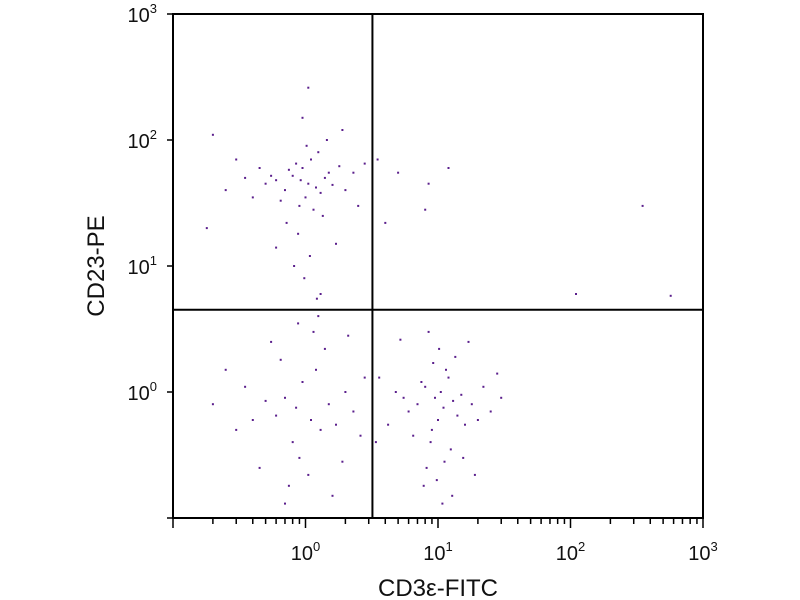 This screenshot has width=800, height=600. I want to click on x-tick-label: 10², so click(570, 552).